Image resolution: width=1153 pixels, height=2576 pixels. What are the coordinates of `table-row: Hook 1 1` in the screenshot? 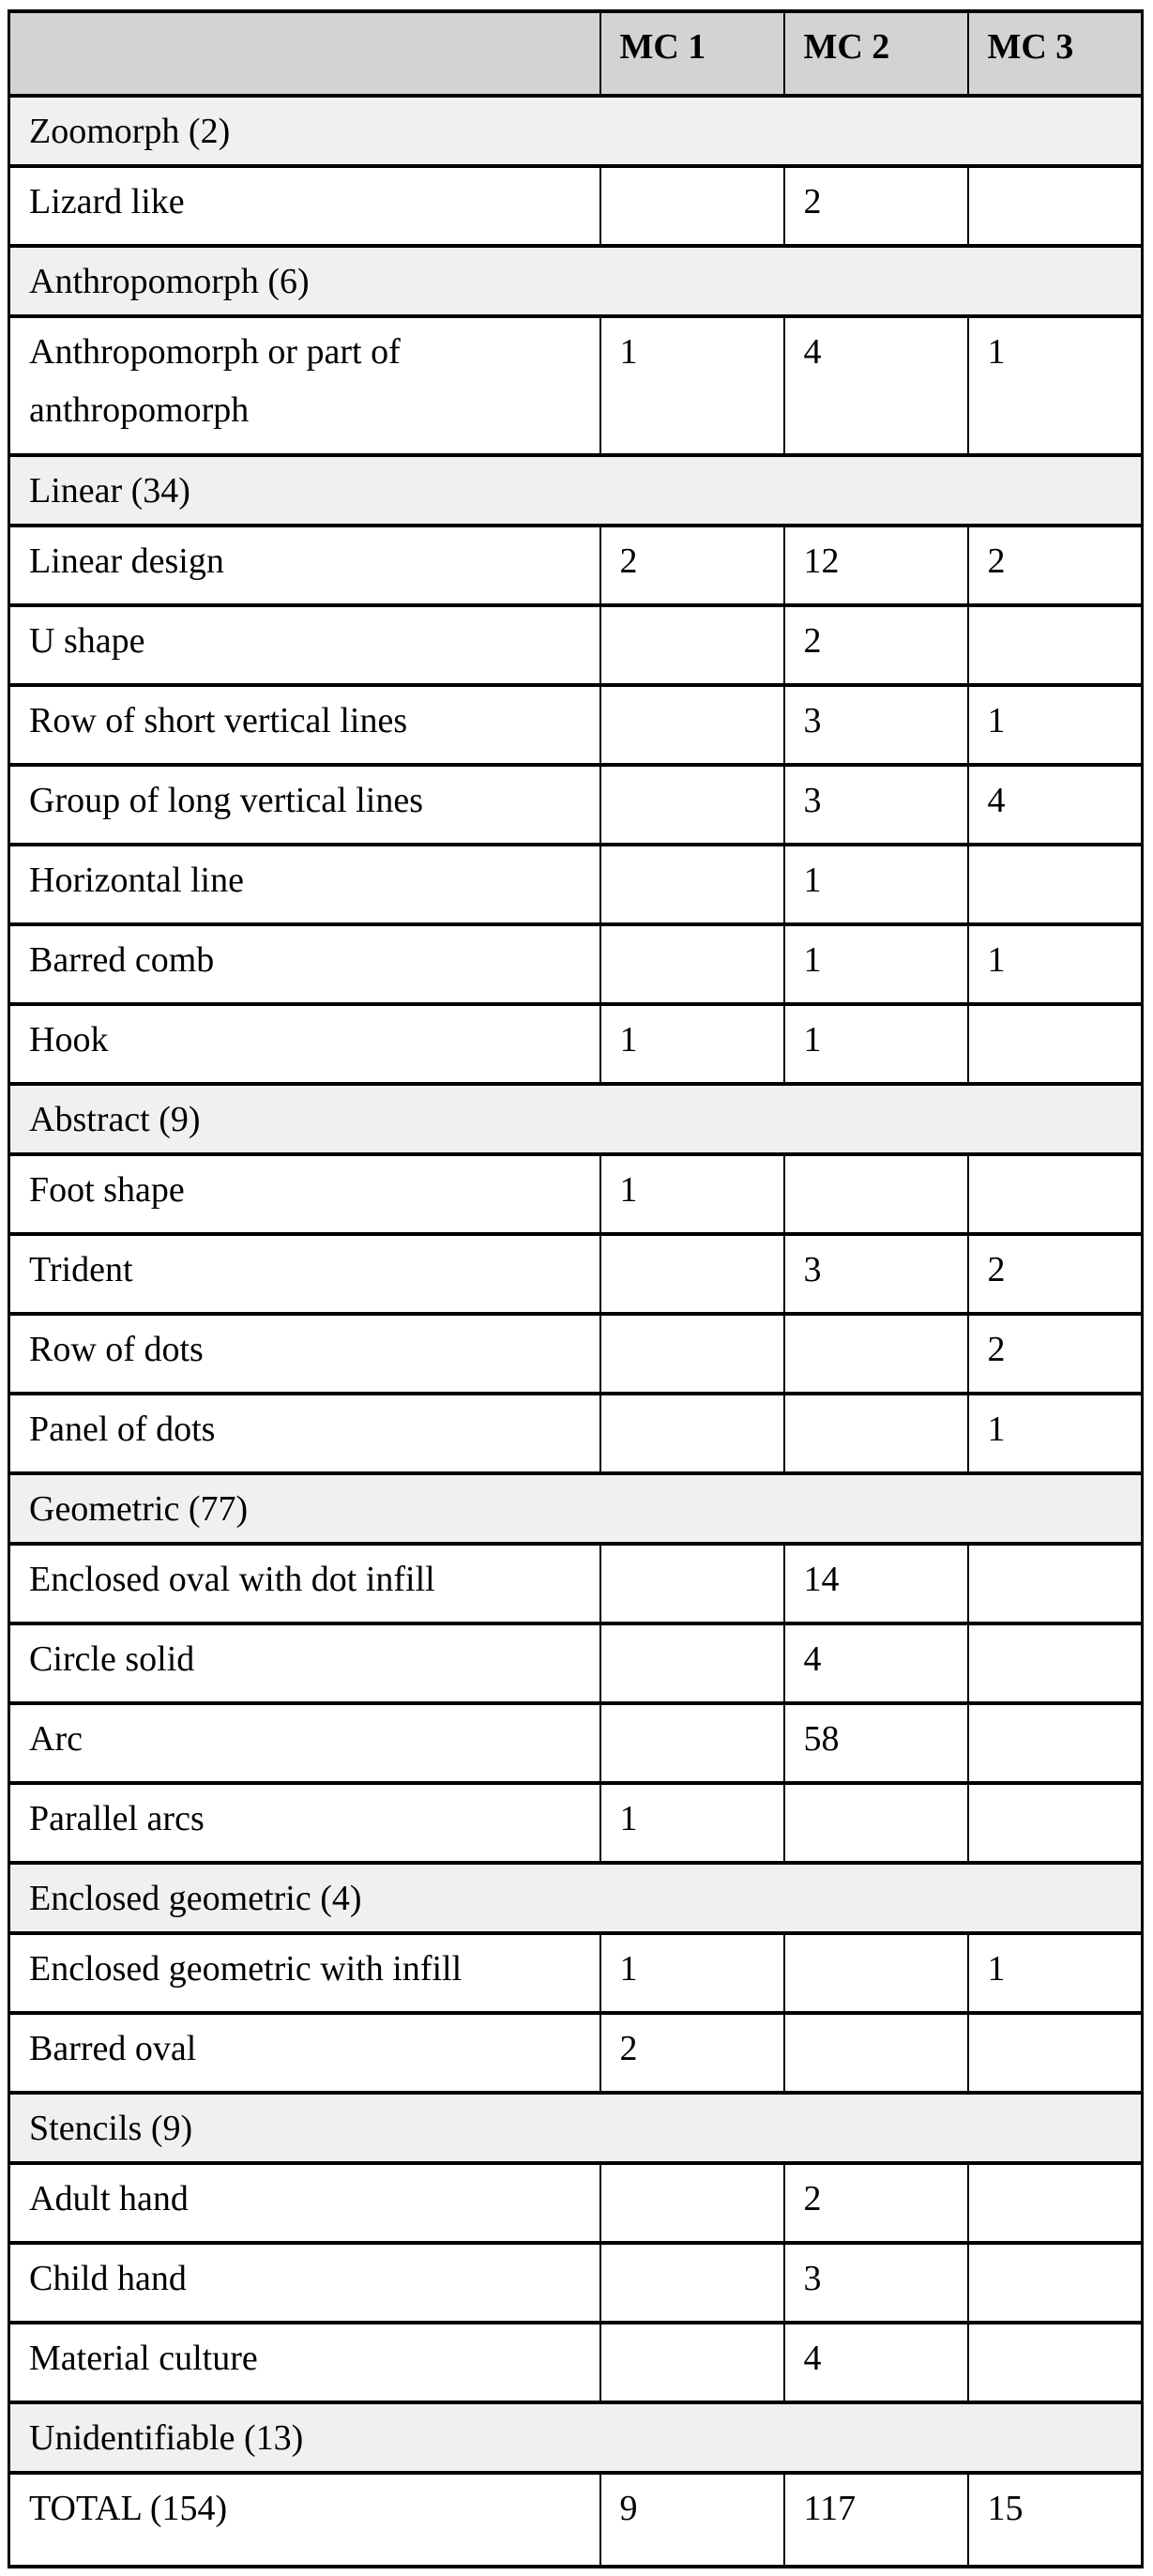 It's located at (576, 1044).